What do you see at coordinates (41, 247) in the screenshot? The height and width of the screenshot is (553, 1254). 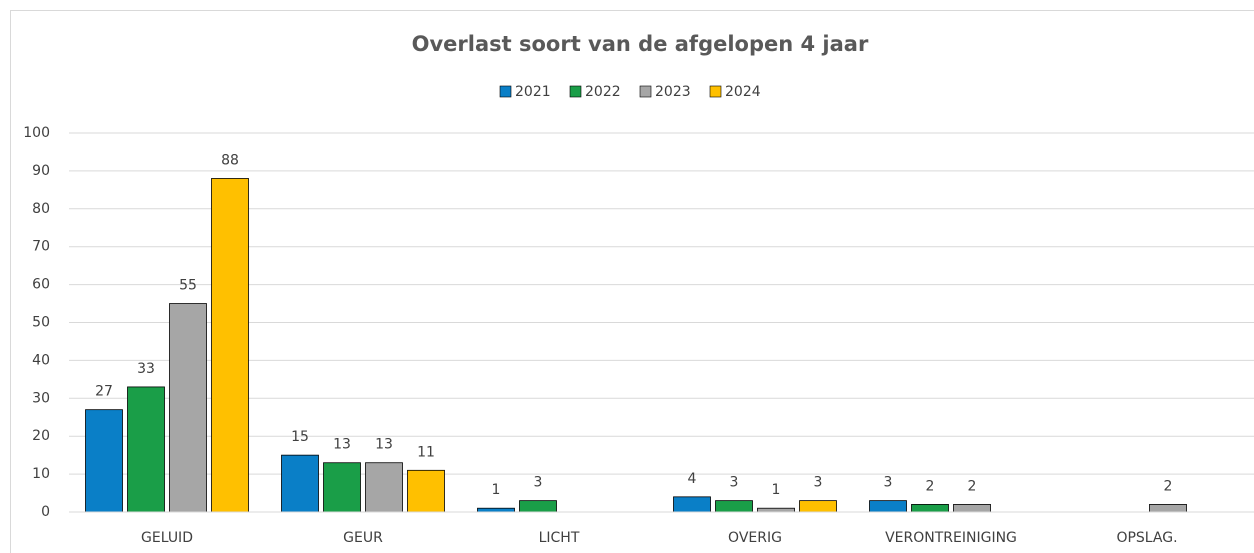 I see `y-tick-label: 70` at bounding box center [41, 247].